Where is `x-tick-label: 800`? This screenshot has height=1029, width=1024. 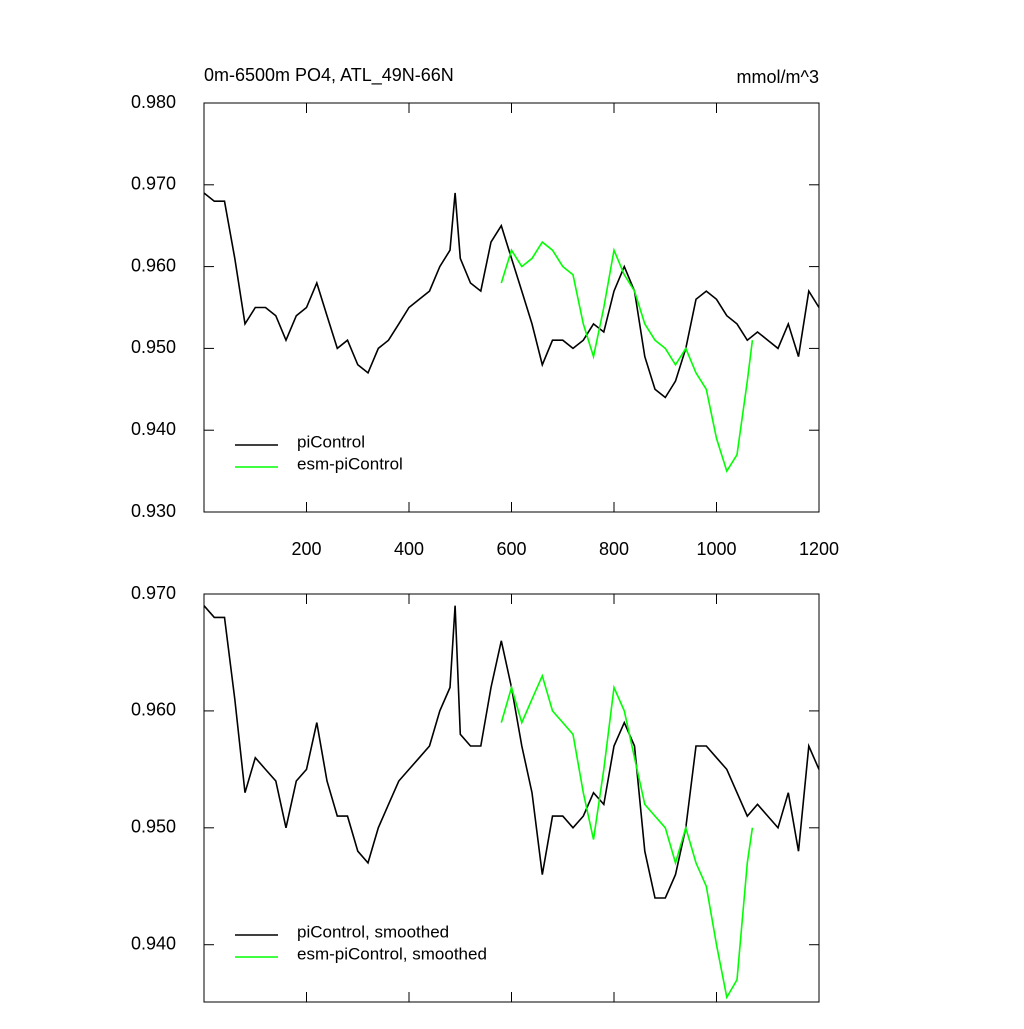 x-tick-label: 800 is located at coordinates (614, 549).